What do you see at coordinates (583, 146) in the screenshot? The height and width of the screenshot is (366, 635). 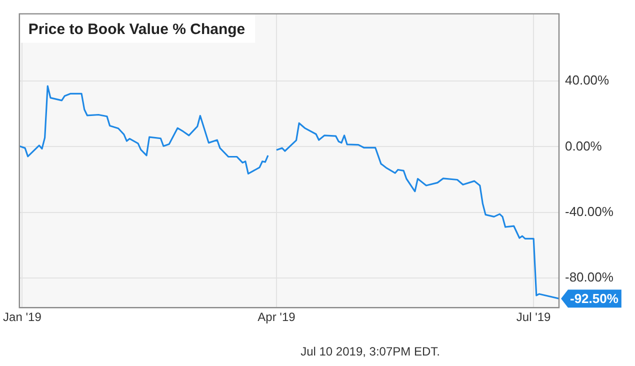 I see `y-tick-label: 0.00%` at bounding box center [583, 146].